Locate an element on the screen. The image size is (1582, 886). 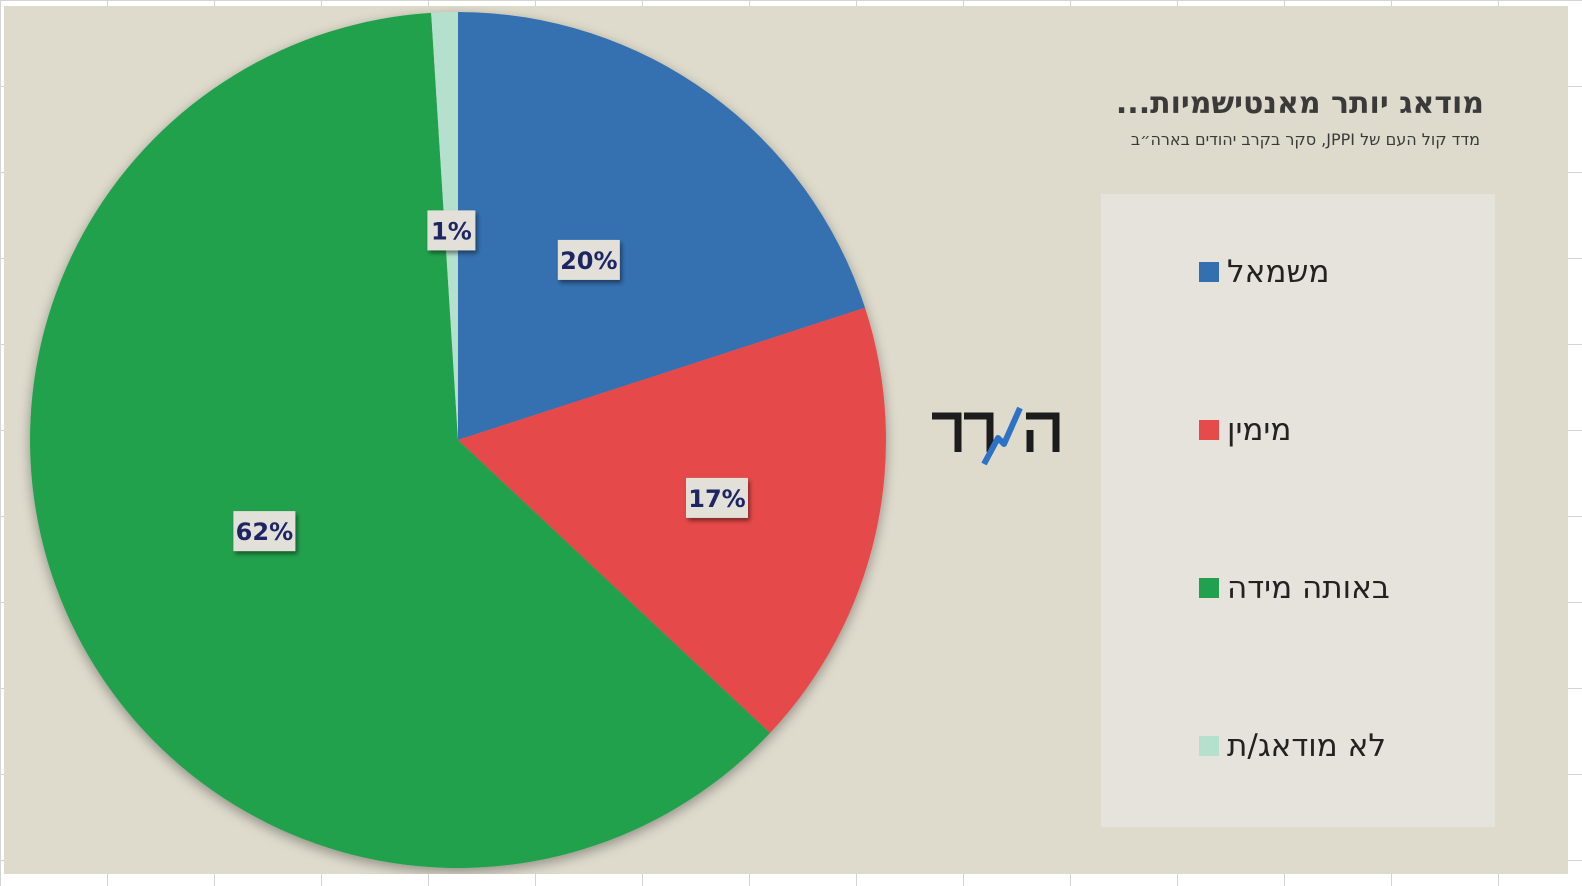
hamadad-logo is located at coordinates (996, 436).